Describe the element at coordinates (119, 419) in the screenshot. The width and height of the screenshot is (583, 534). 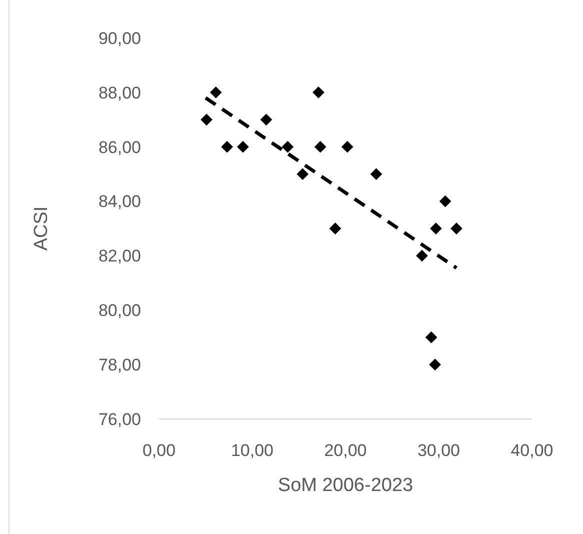
I see `y-tick-label: 76,00` at that location.